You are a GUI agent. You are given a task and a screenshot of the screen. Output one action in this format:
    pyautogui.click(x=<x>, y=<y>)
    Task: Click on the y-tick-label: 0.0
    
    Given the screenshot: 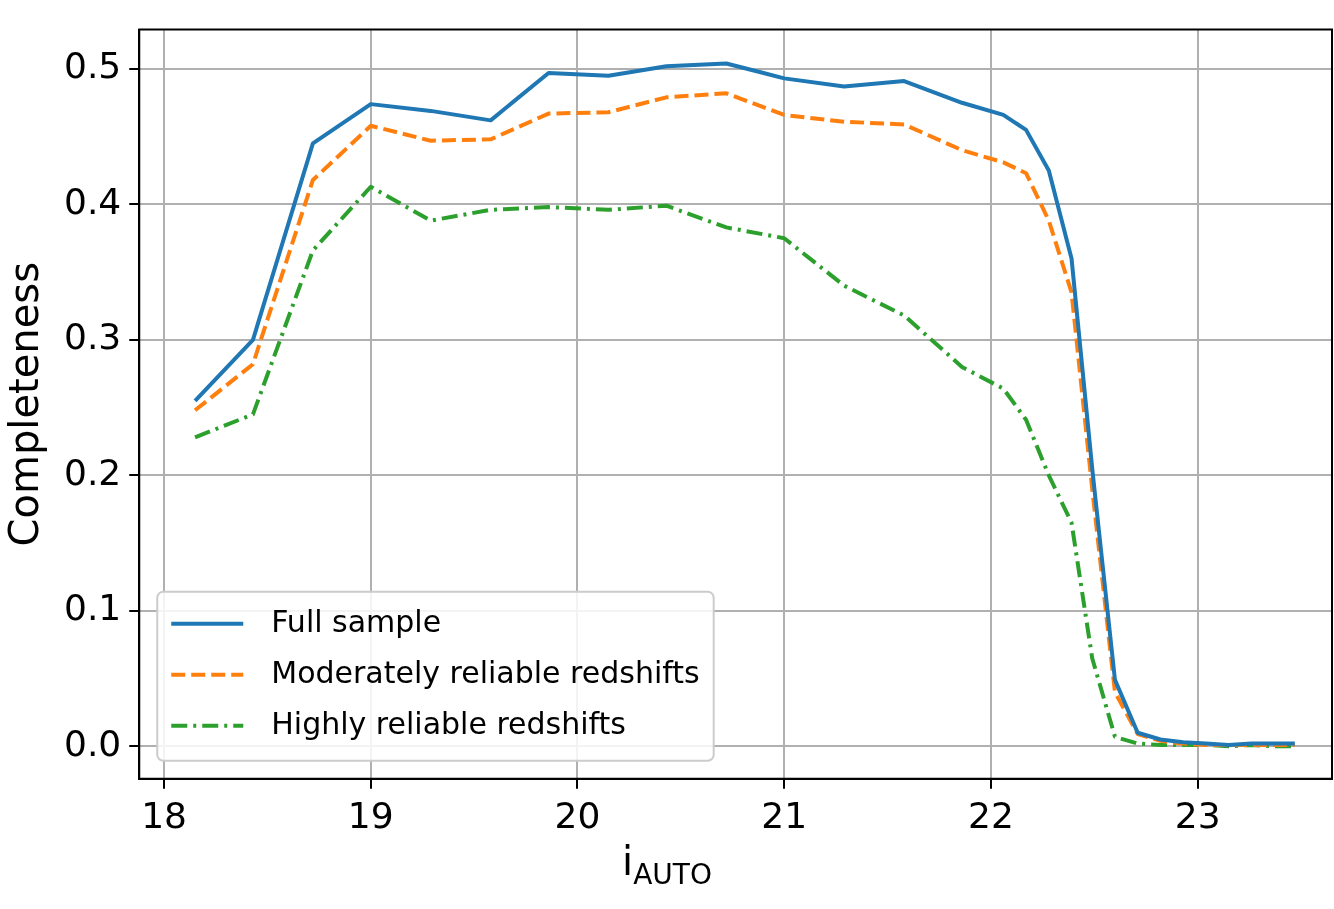 What is the action you would take?
    pyautogui.click(x=92, y=743)
    